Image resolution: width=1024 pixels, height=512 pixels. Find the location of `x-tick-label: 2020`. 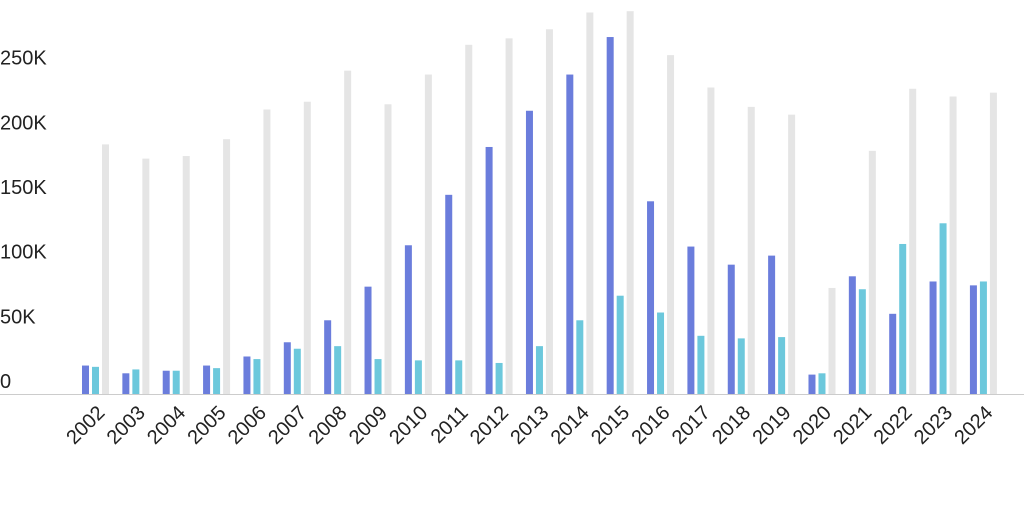

x-tick-label: 2020 is located at coordinates (812, 425).